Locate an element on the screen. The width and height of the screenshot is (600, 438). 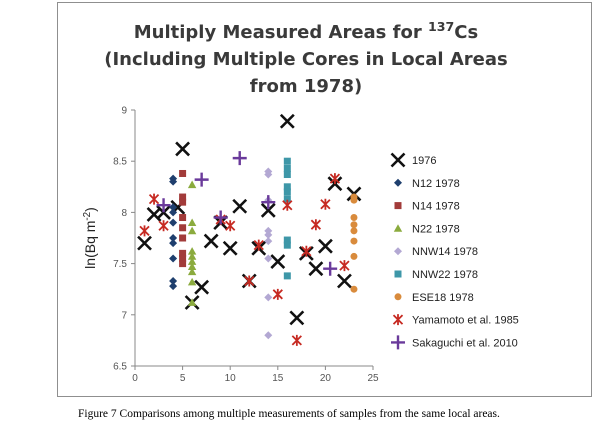
chart-title-line: from 1978) is located at coordinates (306, 86).